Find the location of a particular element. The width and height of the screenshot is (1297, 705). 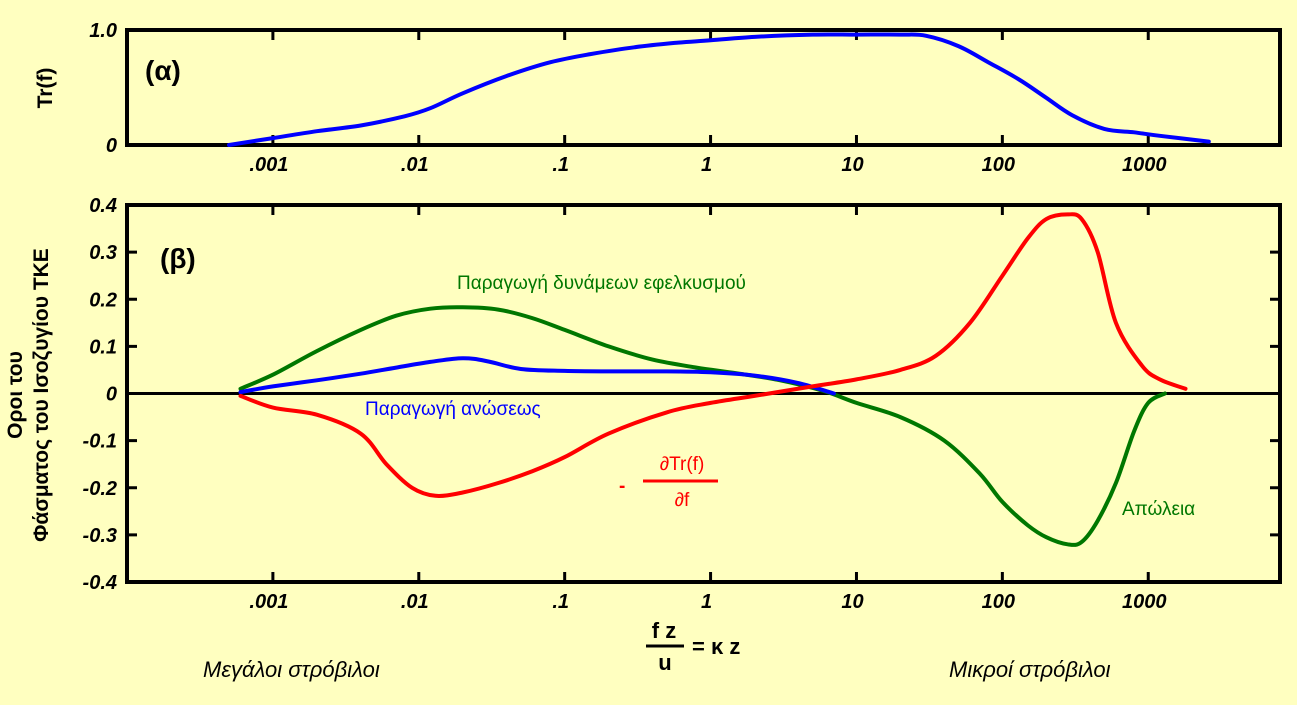

panel-a-label: (α) is located at coordinates (163, 70).